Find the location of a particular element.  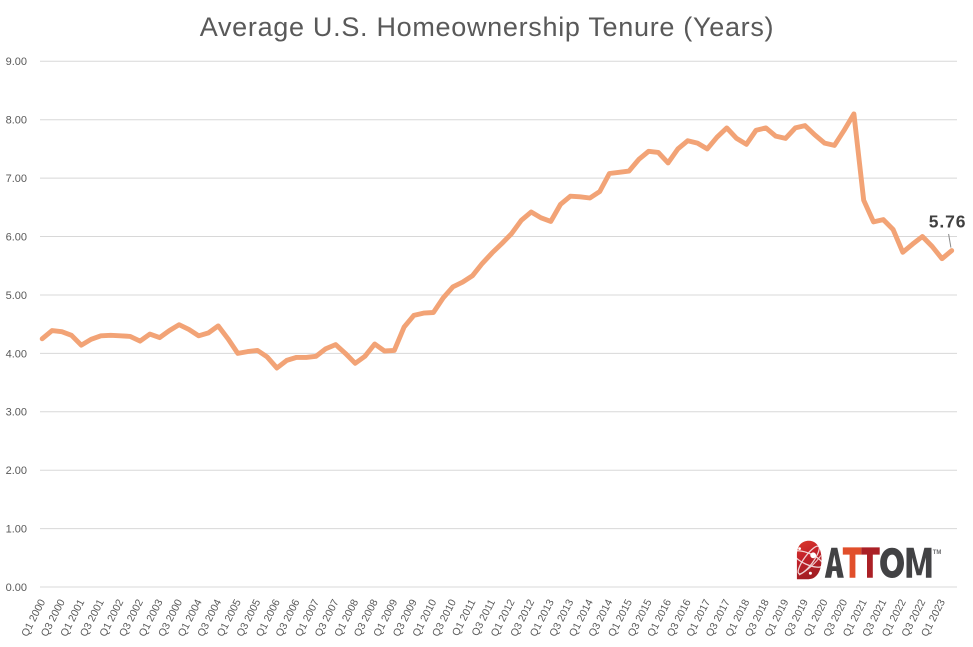

svg-text: 5.00 is located at coordinates (16, 296).